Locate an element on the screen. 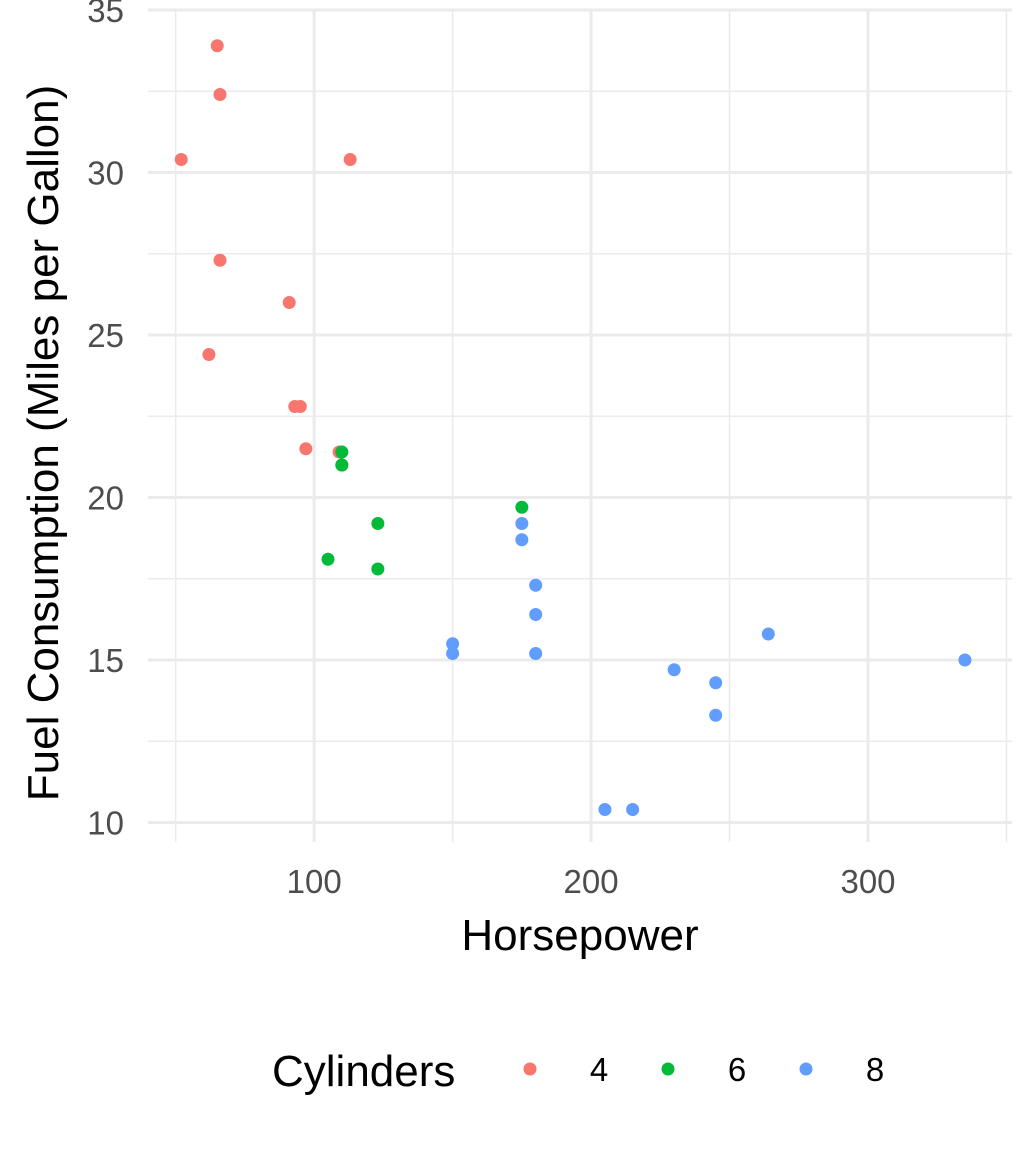  legend: Cylinders 4 6 8 is located at coordinates (578, 1071).